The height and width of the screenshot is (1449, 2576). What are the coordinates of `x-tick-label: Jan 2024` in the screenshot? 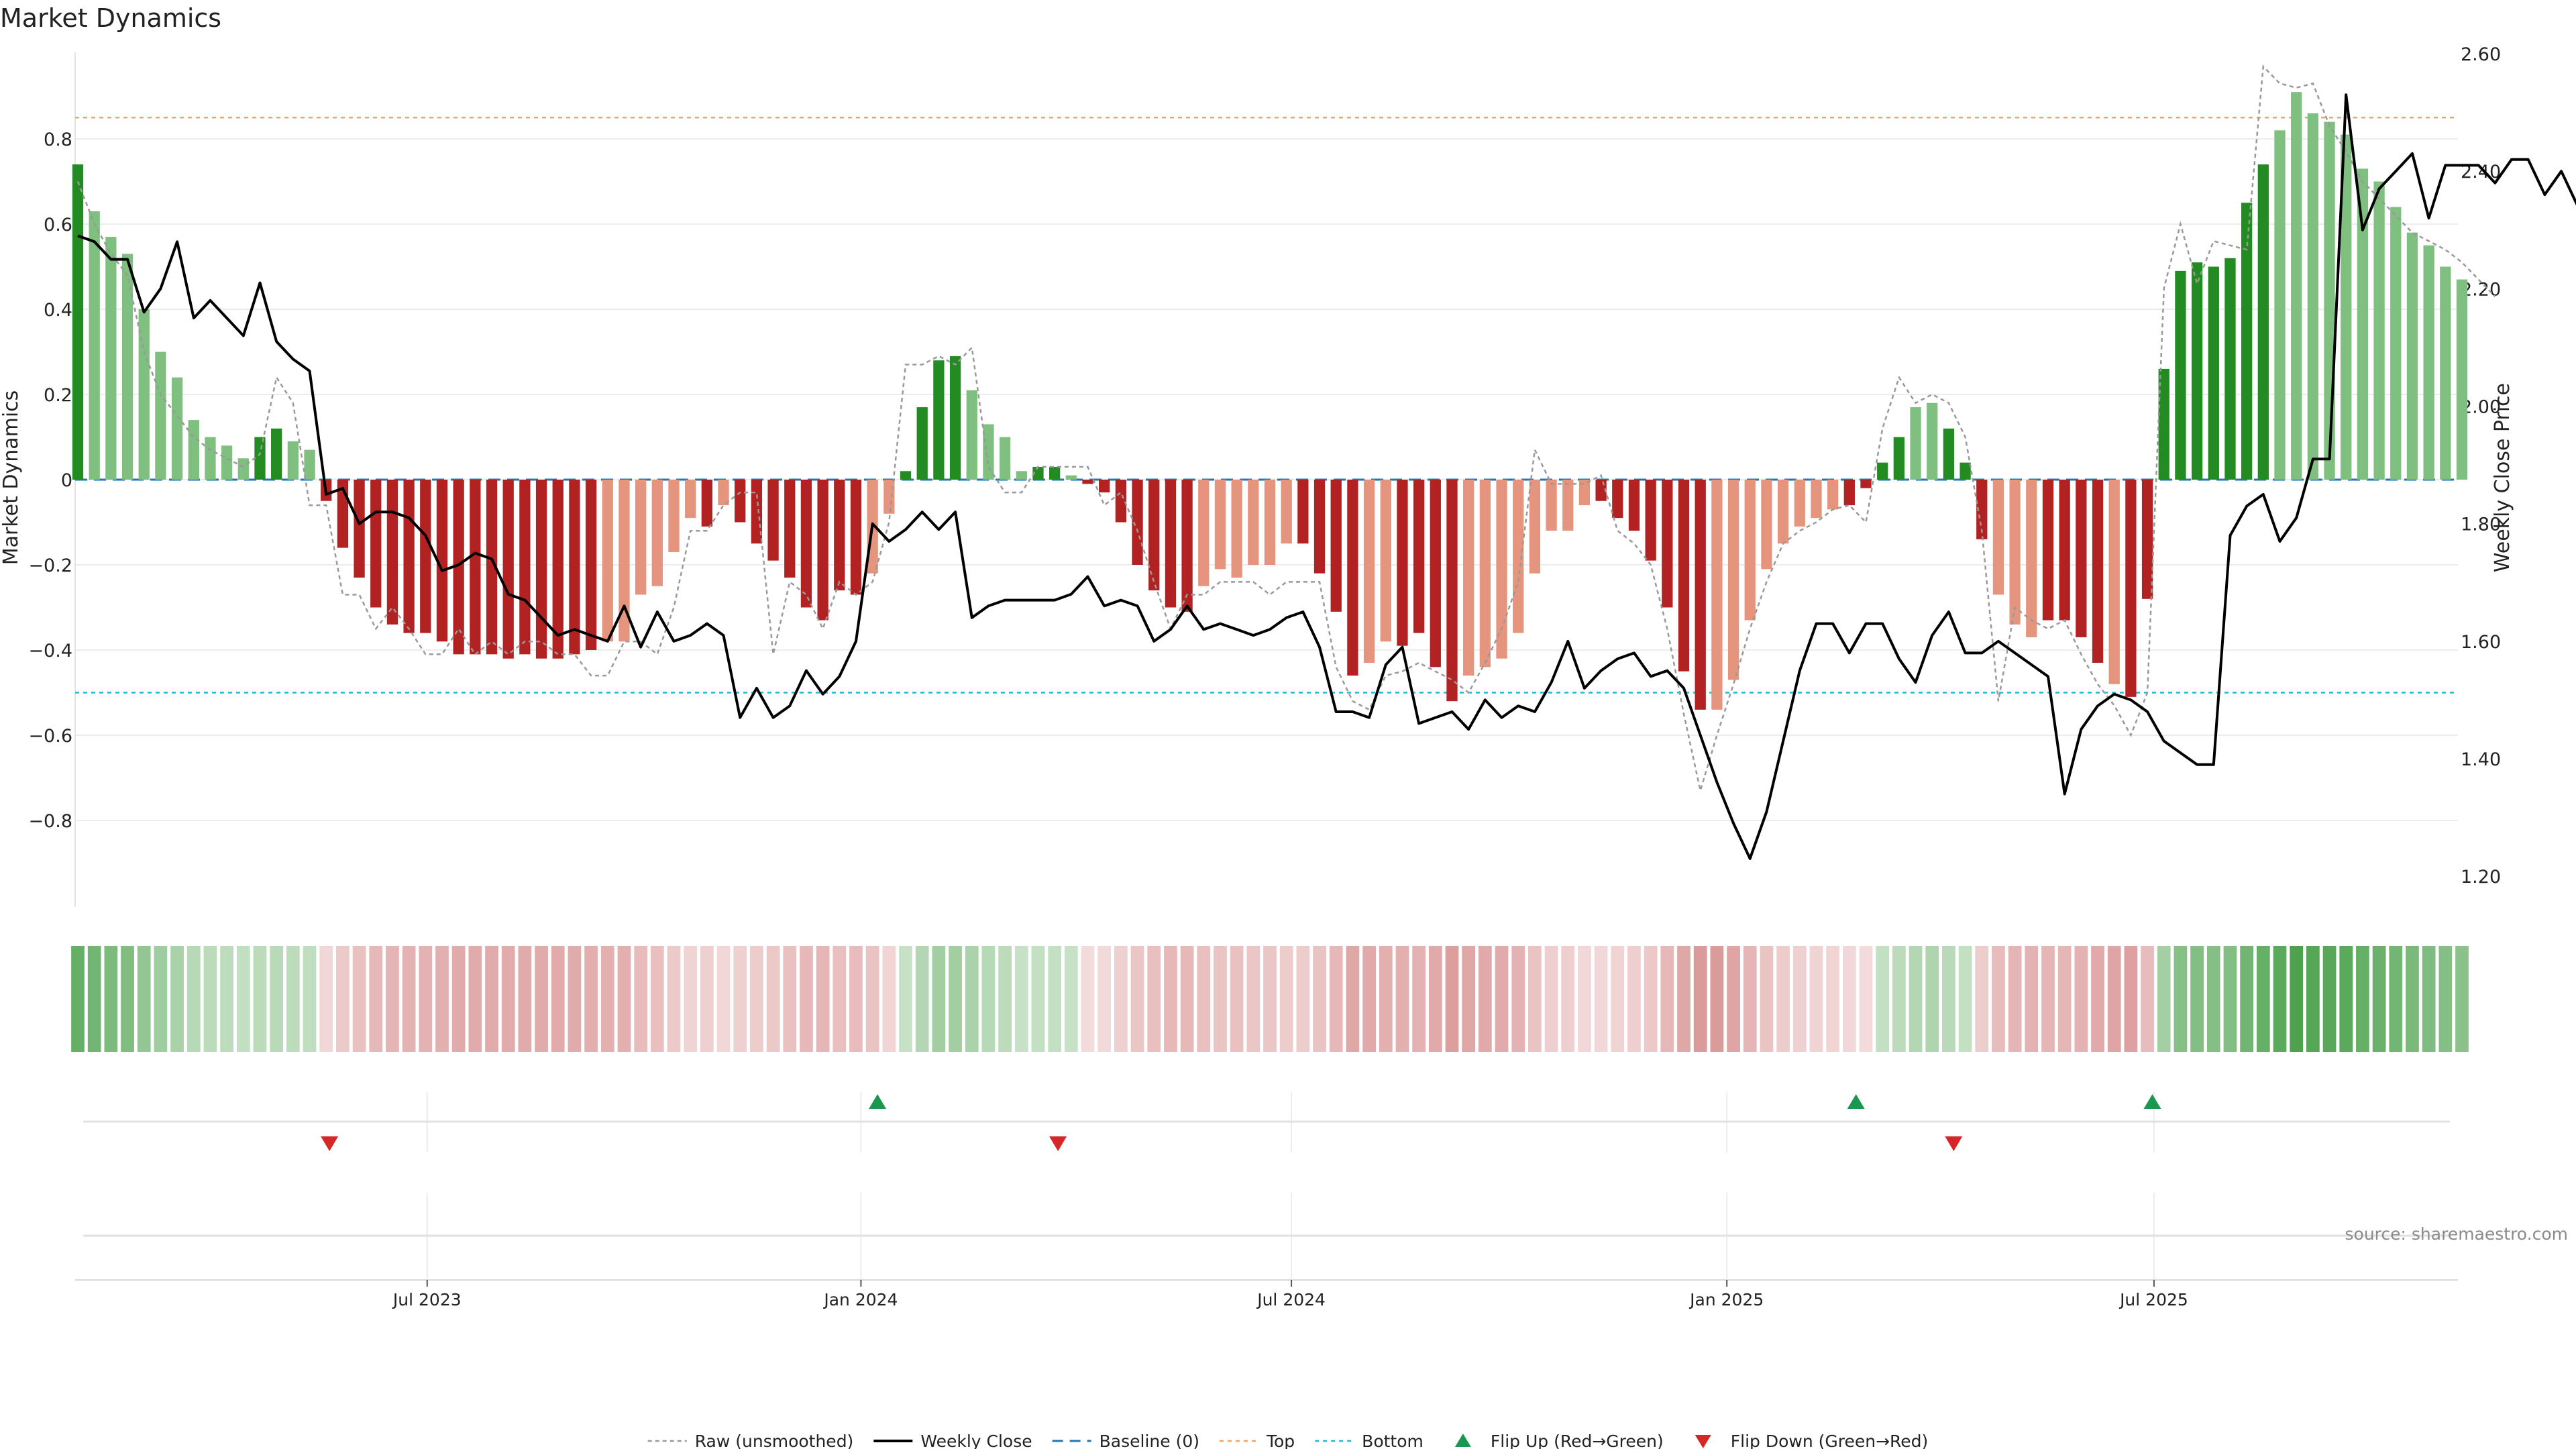 It's located at (860, 1299).